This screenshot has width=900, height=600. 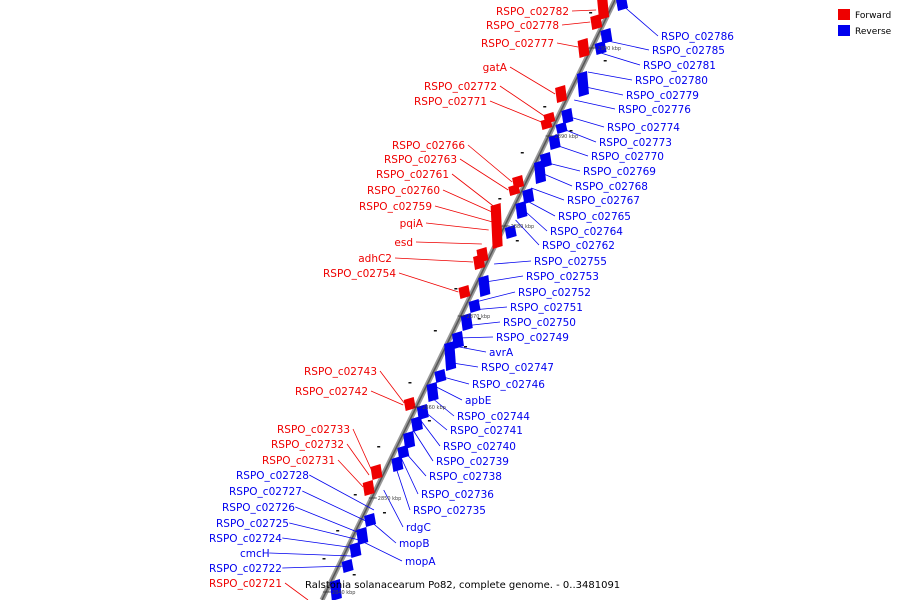 What do you see at coordinates (539, 323) in the screenshot?
I see `reverse-gene-label: RSPO_c02750` at bounding box center [539, 323].